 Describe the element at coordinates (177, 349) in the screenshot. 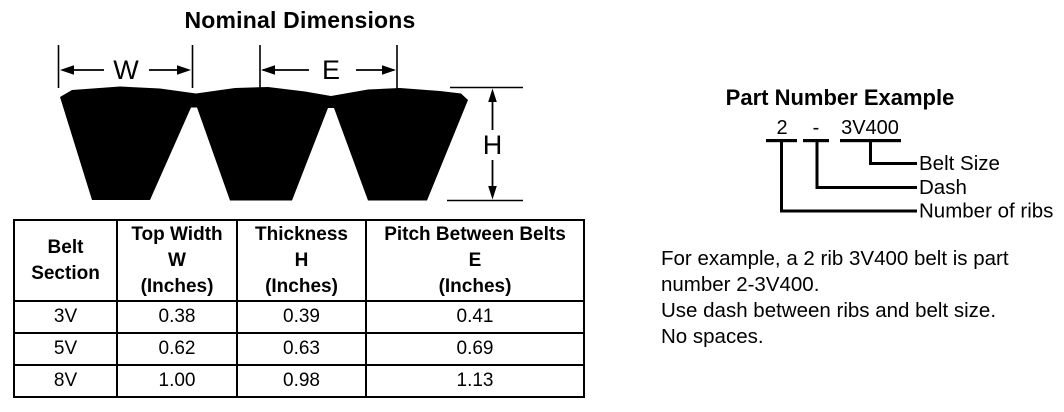

I see `table-cell: 0.62` at that location.